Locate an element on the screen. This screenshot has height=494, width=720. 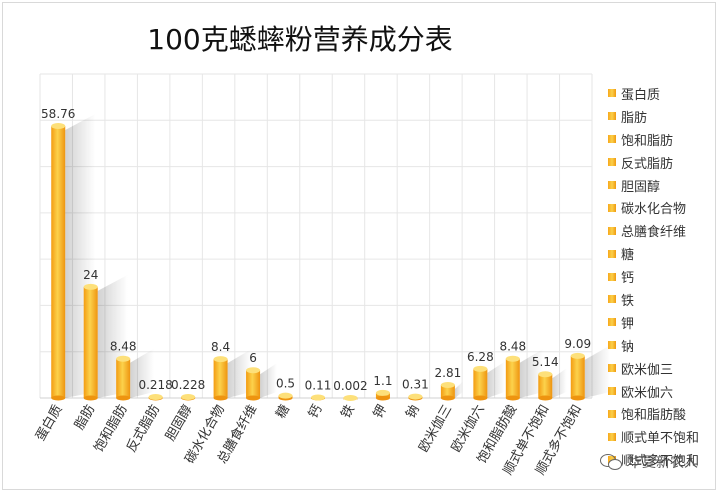
x-tick-label: 钾 is located at coordinates (380, 412).